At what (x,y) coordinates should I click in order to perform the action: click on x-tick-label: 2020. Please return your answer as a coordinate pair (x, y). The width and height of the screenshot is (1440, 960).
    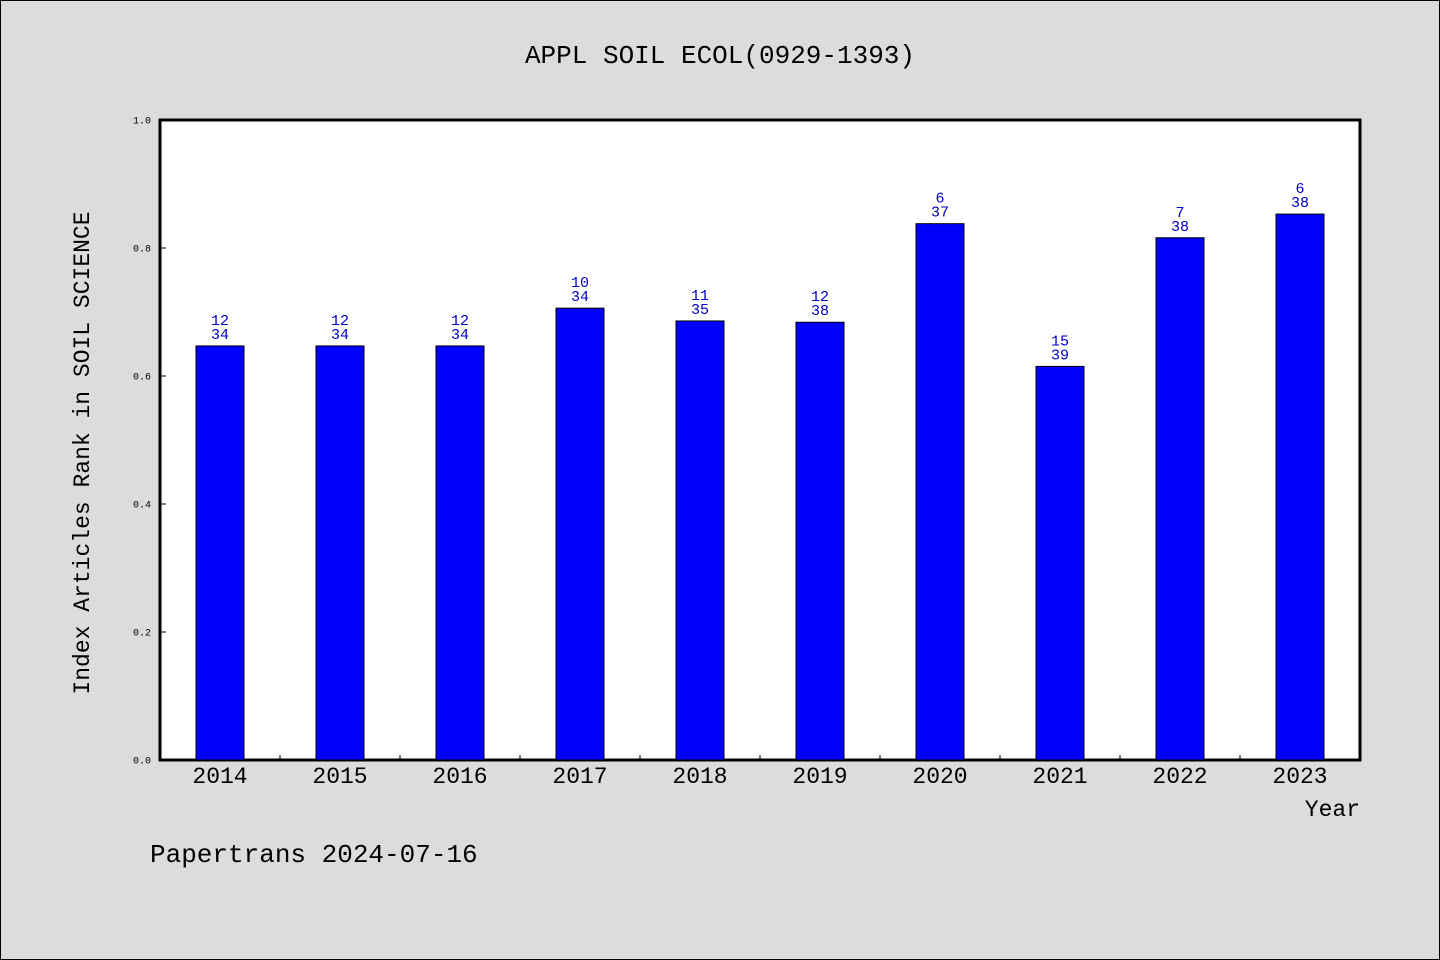
    Looking at the image, I should click on (939, 777).